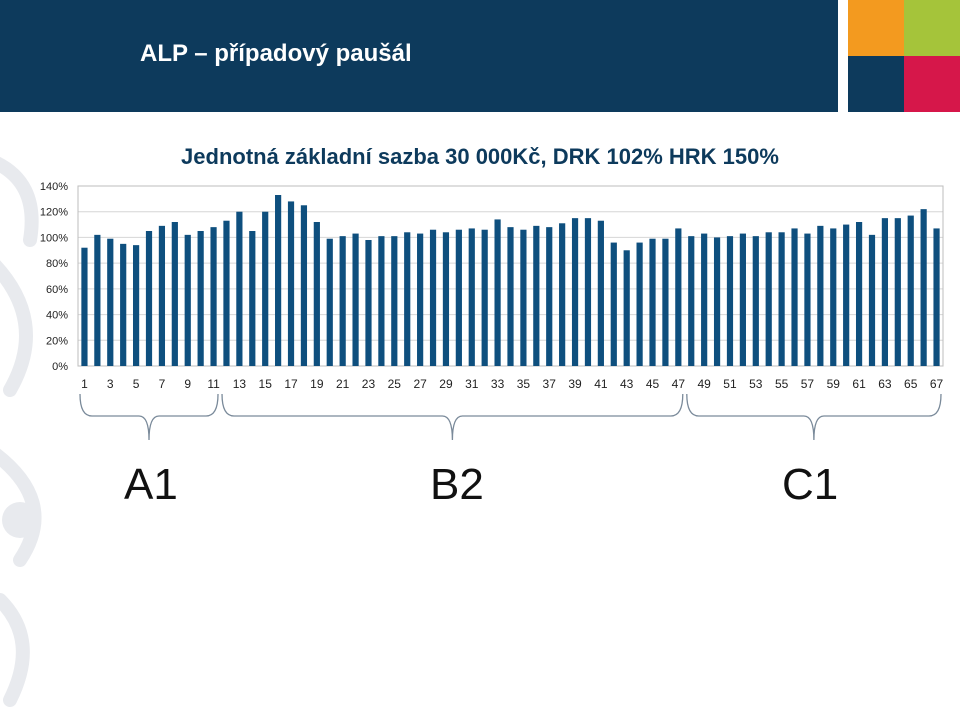 The height and width of the screenshot is (720, 960). Describe the element at coordinates (240, 384) in the screenshot. I see `x-tick-label: 13` at that location.